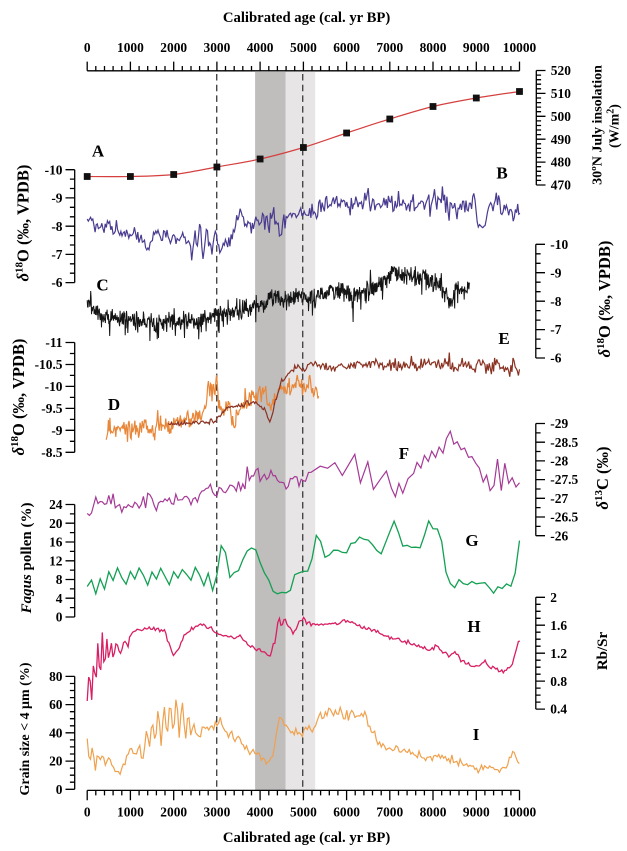 Image resolution: width=627 pixels, height=851 pixels. Describe the element at coordinates (602, 478) in the screenshot. I see `svg-text: δ13C (‰)` at that location.